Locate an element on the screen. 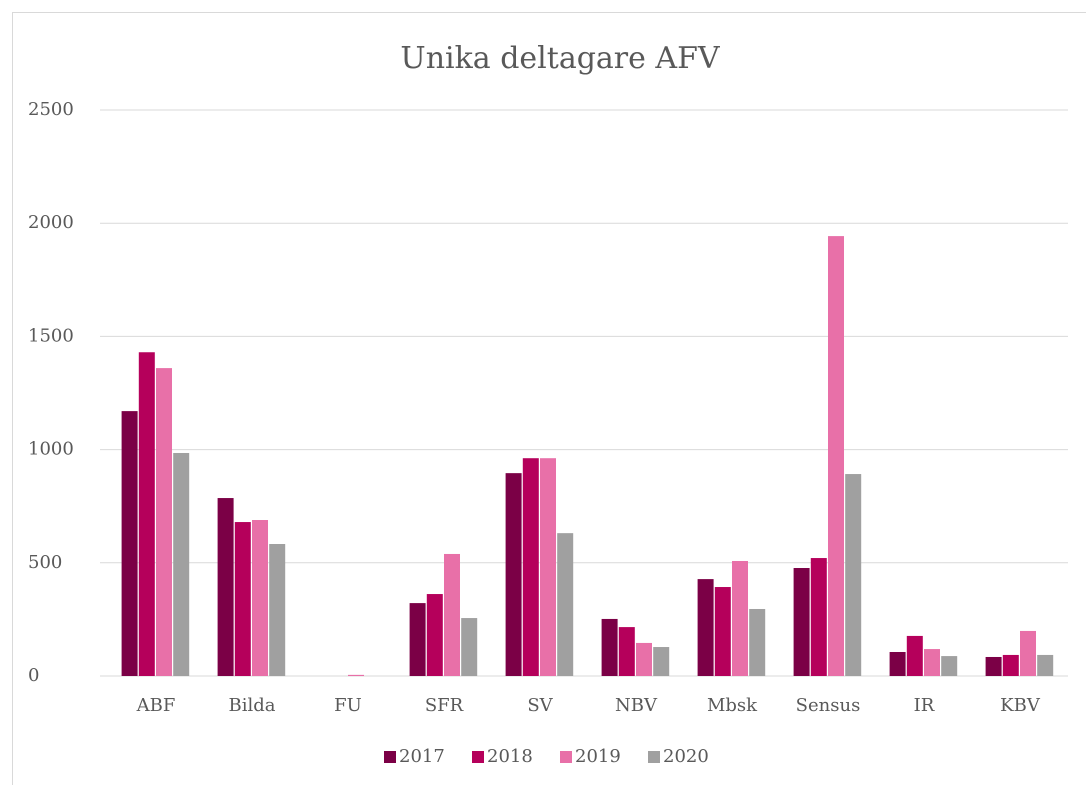 The image size is (1086, 789). legend-label: 2019 is located at coordinates (598, 756).